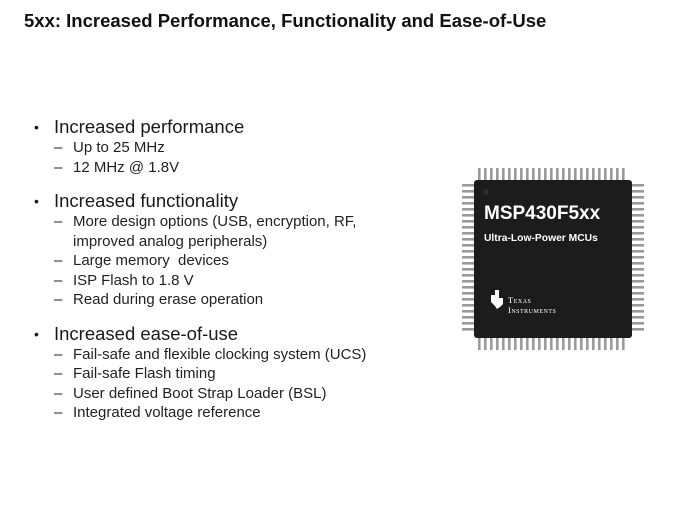 This screenshot has width=674, height=506. I want to click on sub-item-continuation: improved analog peripherals), so click(244, 242).